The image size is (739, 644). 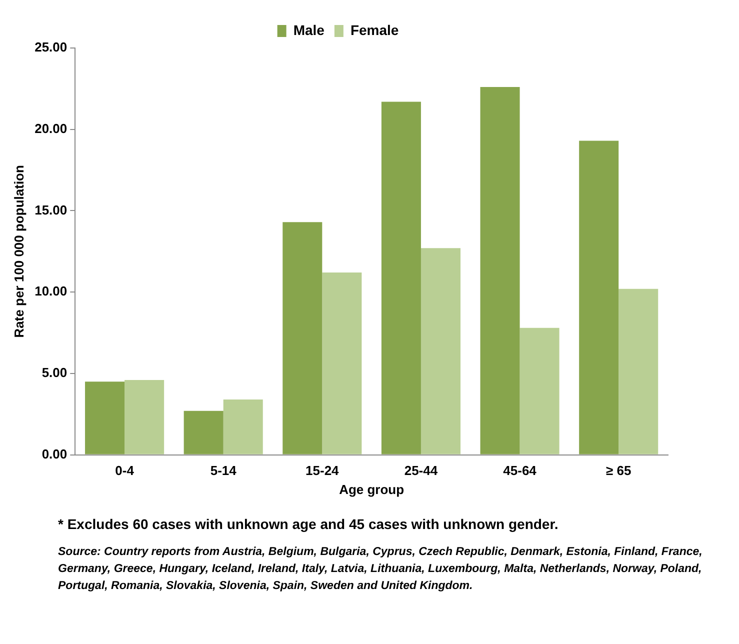 I want to click on x-tick-label: 5-14, so click(x=224, y=470).